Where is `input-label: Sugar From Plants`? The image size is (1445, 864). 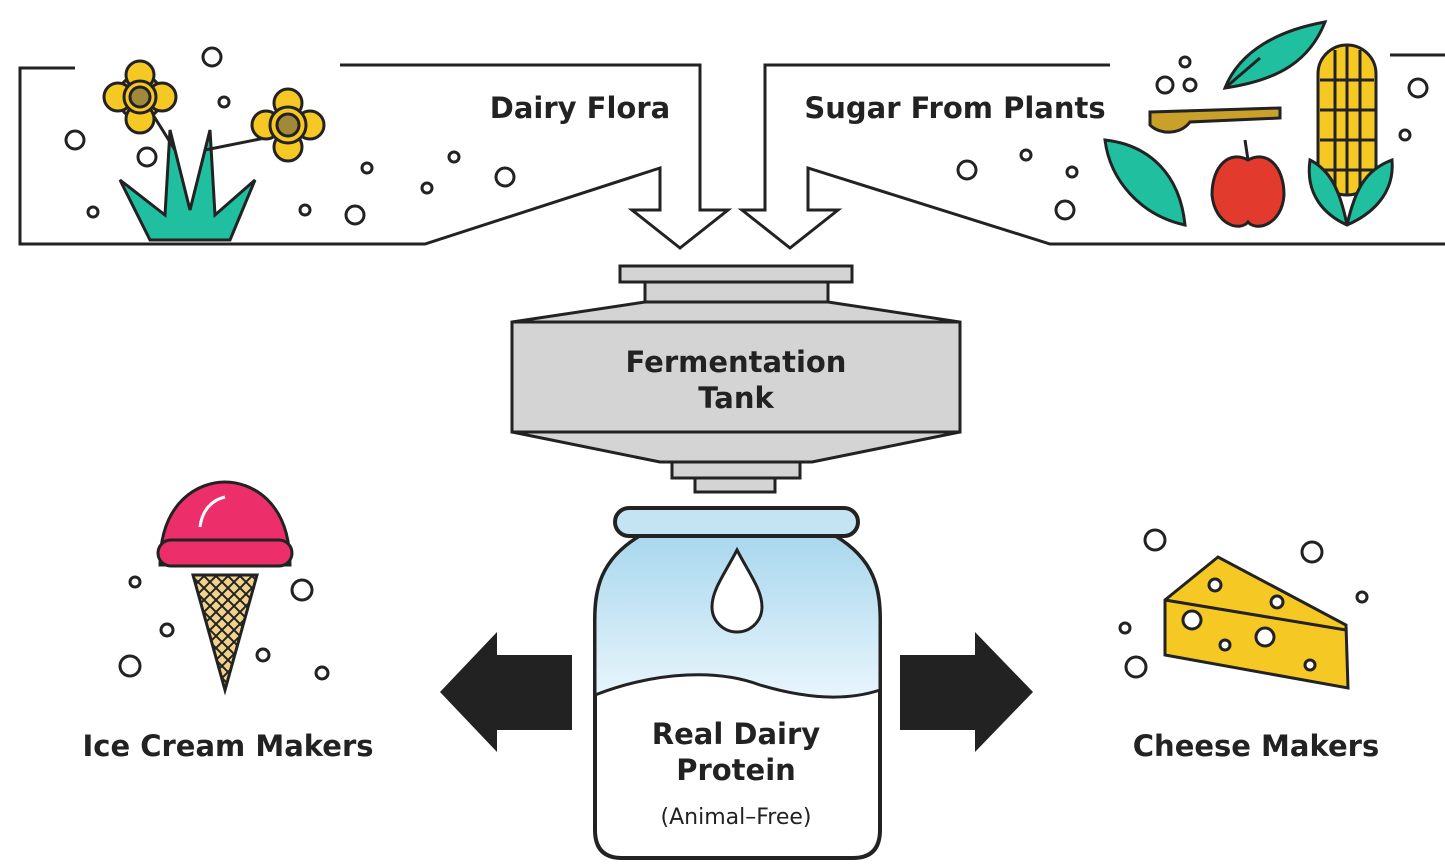 input-label: Sugar From Plants is located at coordinates (954, 108).